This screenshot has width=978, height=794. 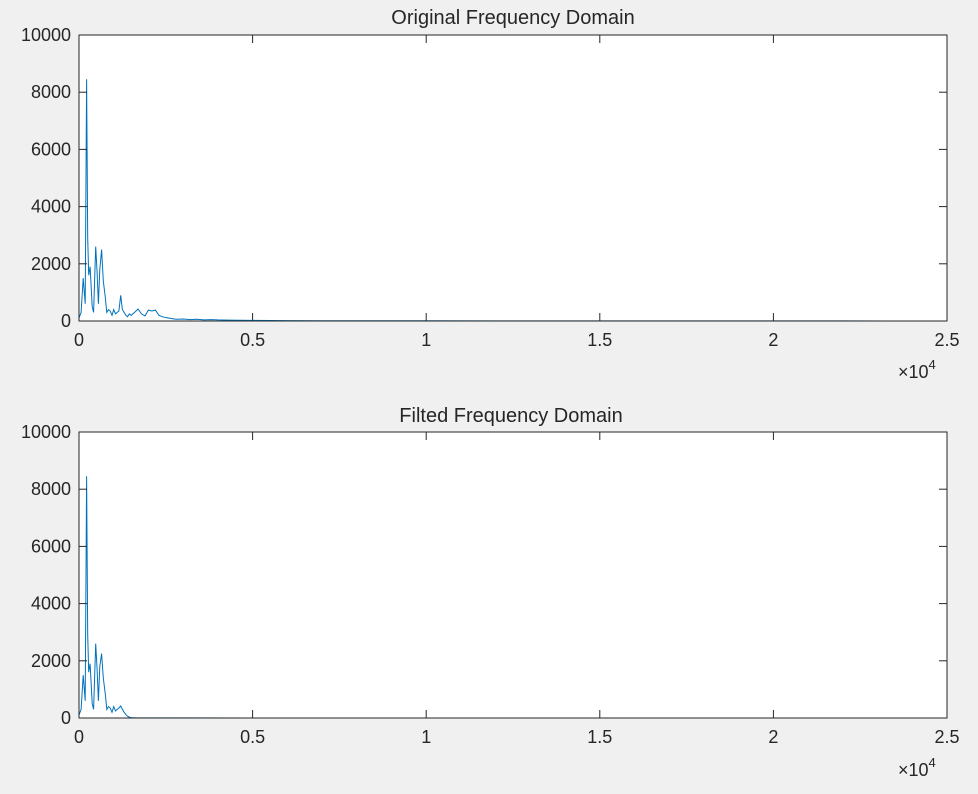 I want to click on y-tick-label-filtered-5: 10000, so click(x=46, y=432).